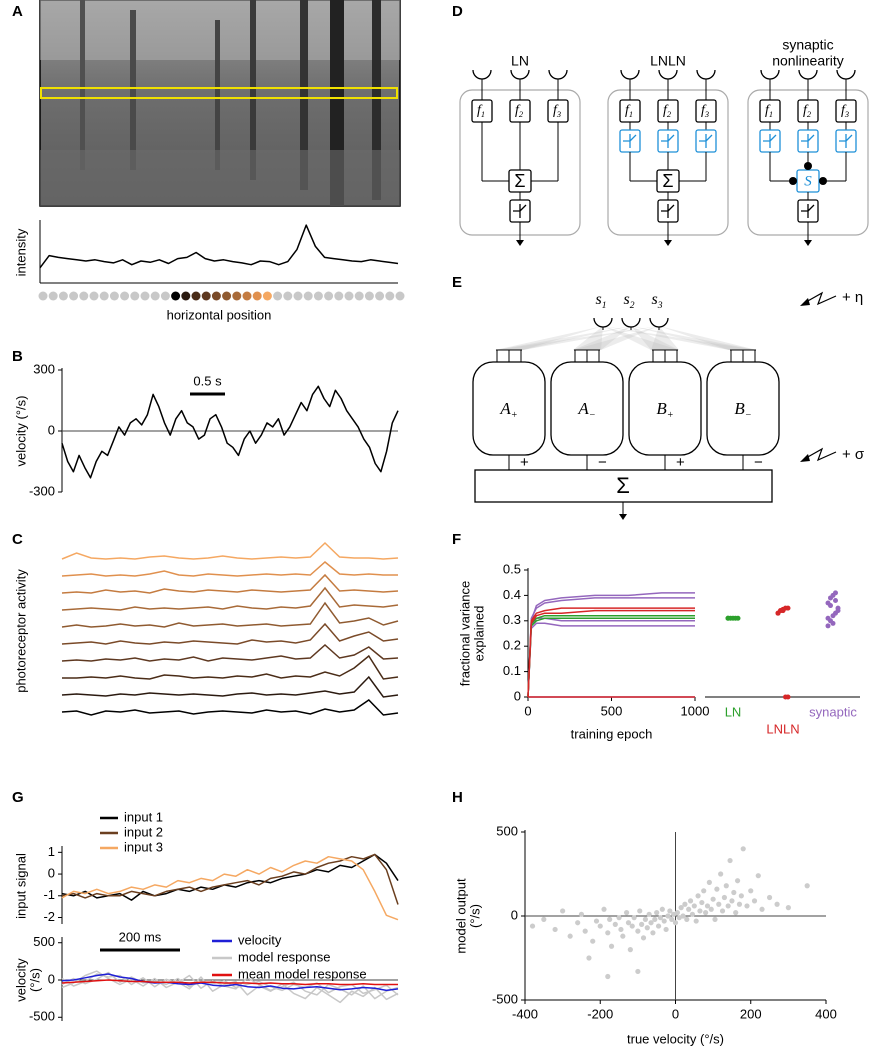 Image resolution: width=882 pixels, height=1050 pixels. What do you see at coordinates (457, 797) in the screenshot?
I see `panel-label: H` at bounding box center [457, 797].